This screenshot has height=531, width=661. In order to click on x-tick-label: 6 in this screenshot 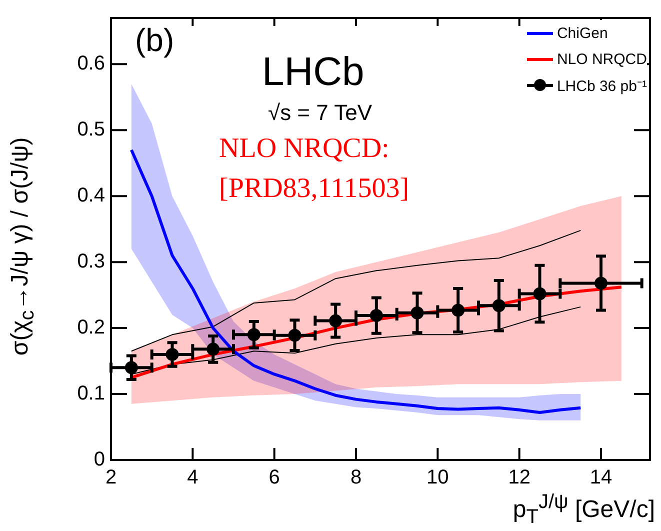, I will do `click(274, 477)`.